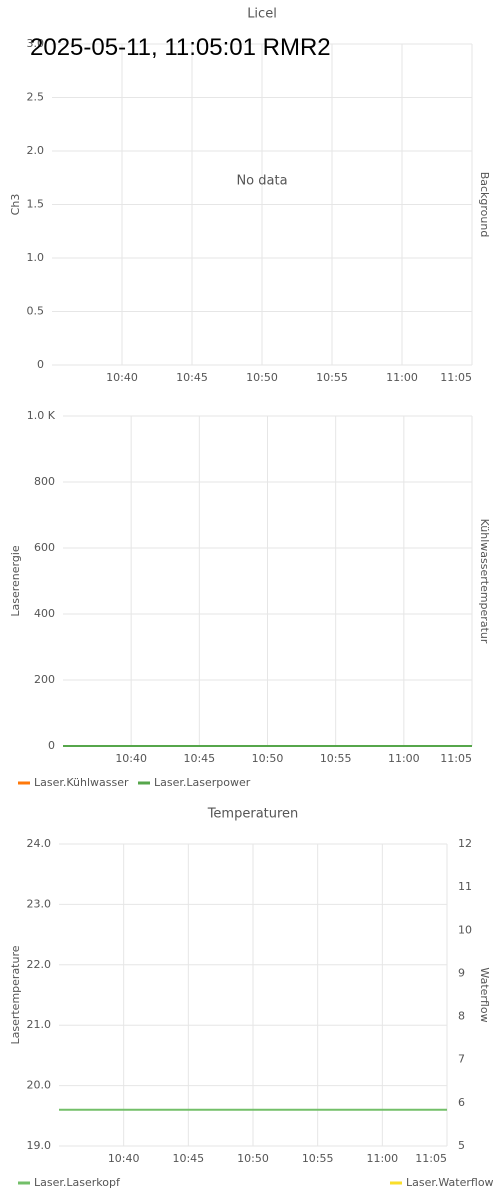 The image size is (500, 1200). Describe the element at coordinates (44, 613) in the screenshot. I see `y-tick-label: 400` at that location.